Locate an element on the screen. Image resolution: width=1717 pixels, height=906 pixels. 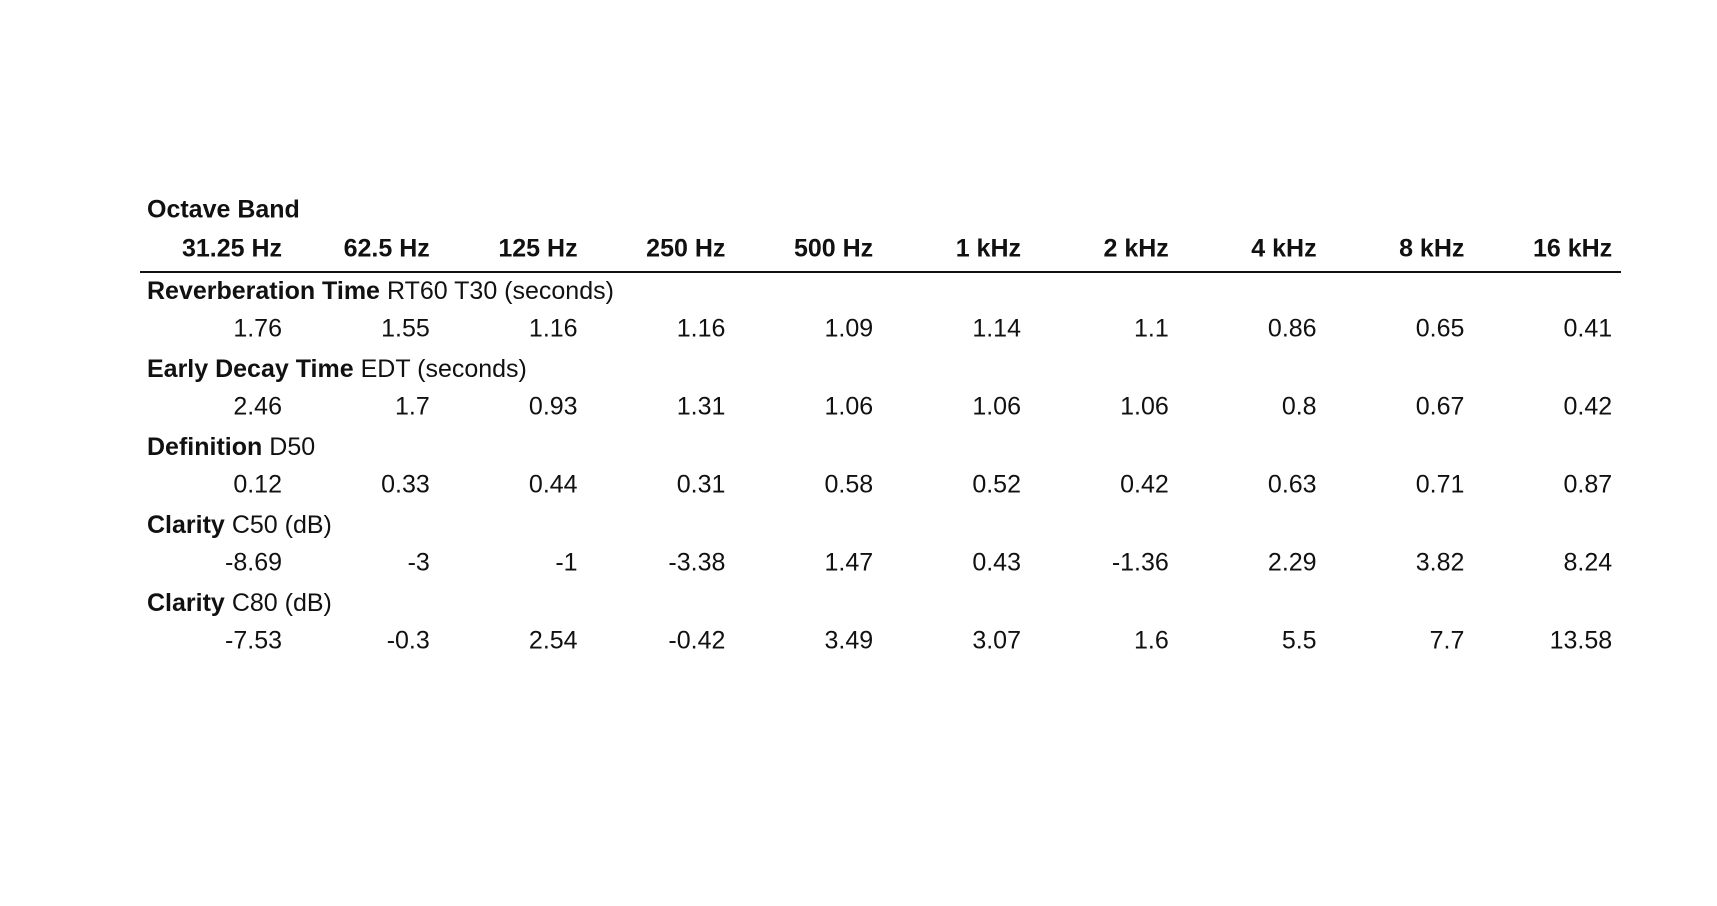
cell-value: -1 is located at coordinates (566, 563).